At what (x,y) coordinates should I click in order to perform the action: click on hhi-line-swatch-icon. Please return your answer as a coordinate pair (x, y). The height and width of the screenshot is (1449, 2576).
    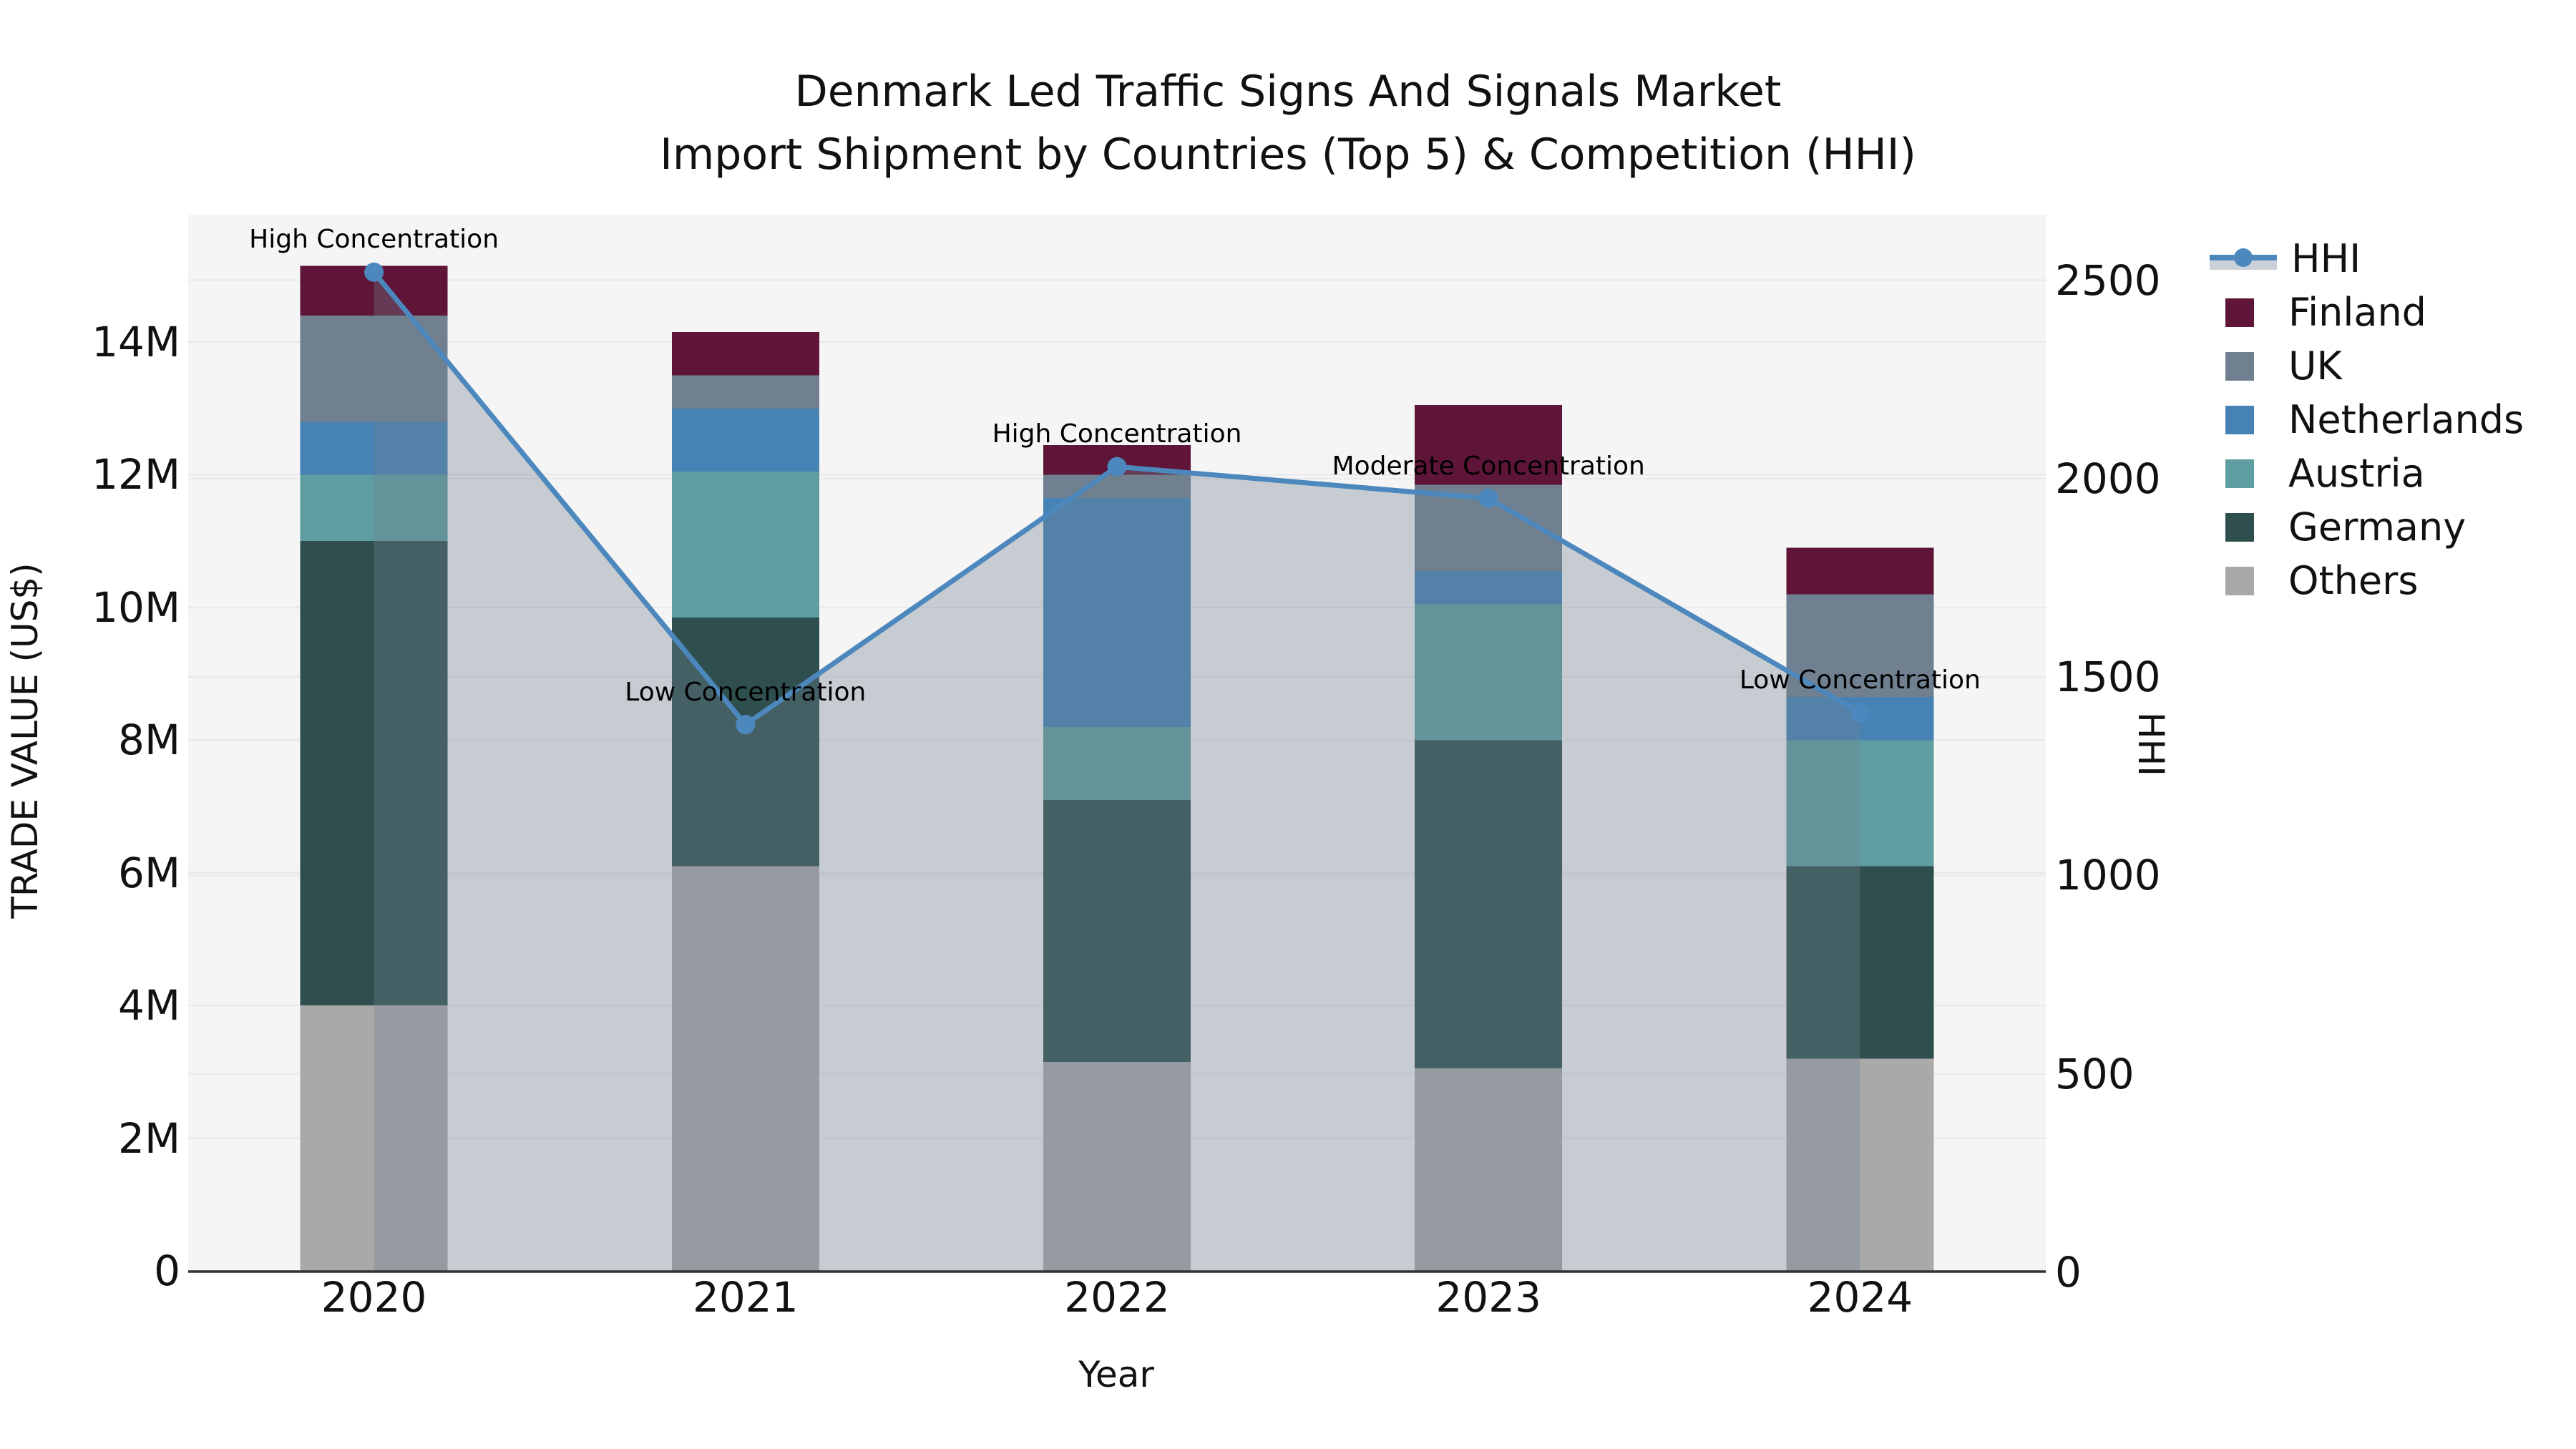
    Looking at the image, I should click on (2243, 259).